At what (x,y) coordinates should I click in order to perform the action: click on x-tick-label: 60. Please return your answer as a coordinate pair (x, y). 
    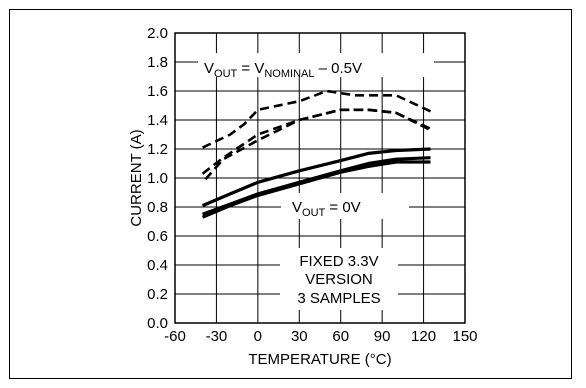
    Looking at the image, I should click on (340, 336).